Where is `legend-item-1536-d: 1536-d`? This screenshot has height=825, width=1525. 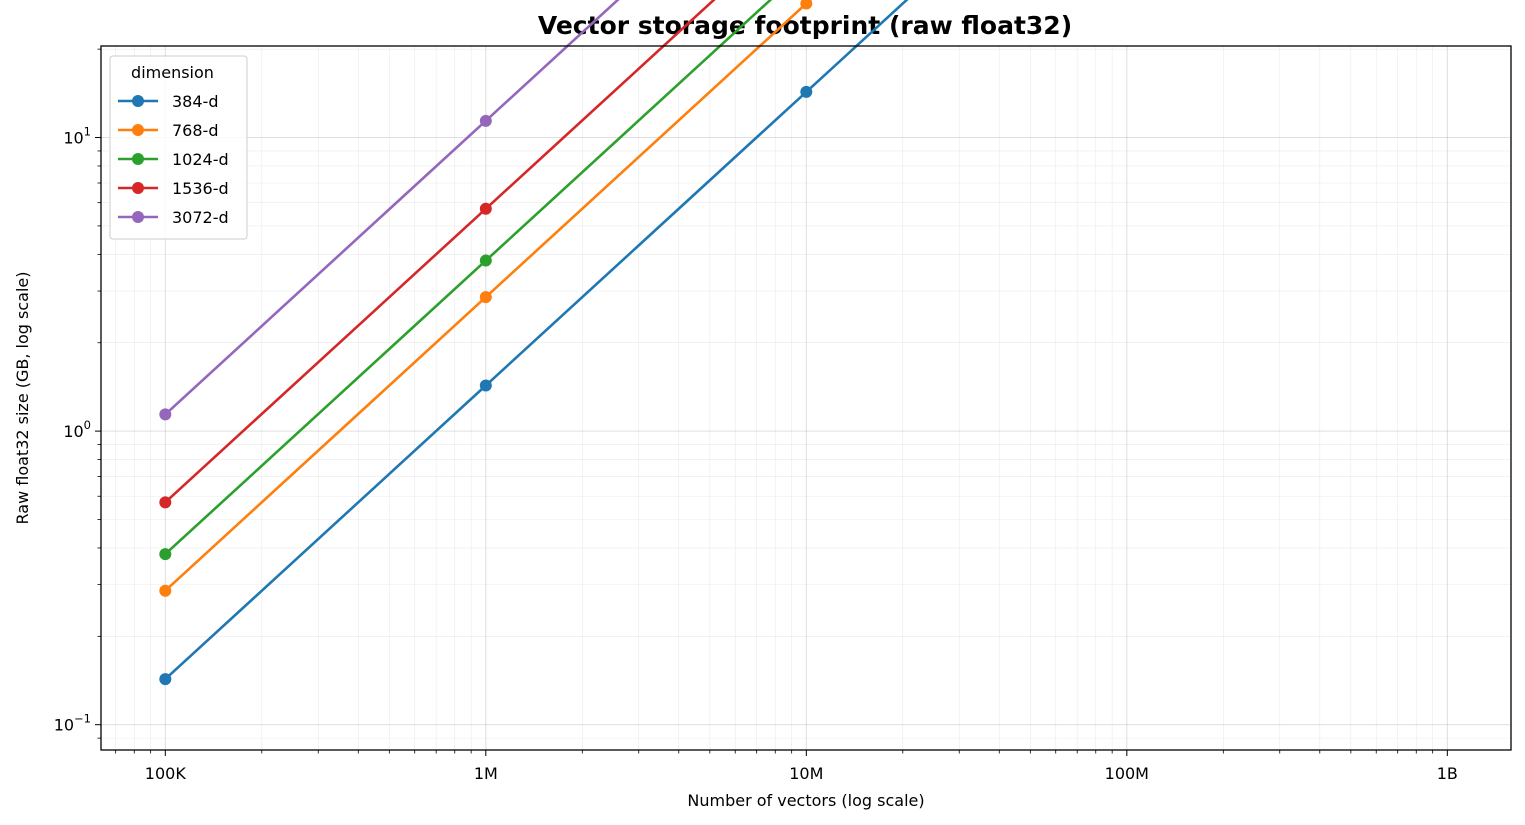
legend-item-1536-d: 1536-d is located at coordinates (173, 188).